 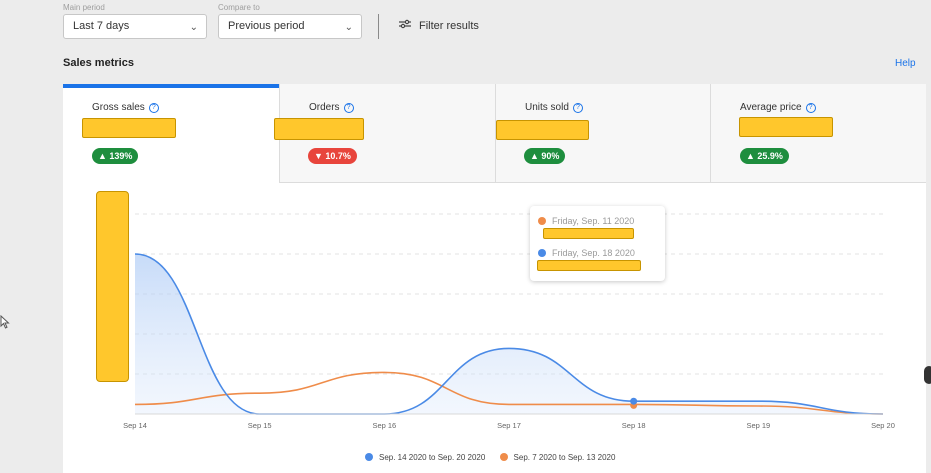 I want to click on units-sold-change-badge: ▲ 90%, so click(x=545, y=156).